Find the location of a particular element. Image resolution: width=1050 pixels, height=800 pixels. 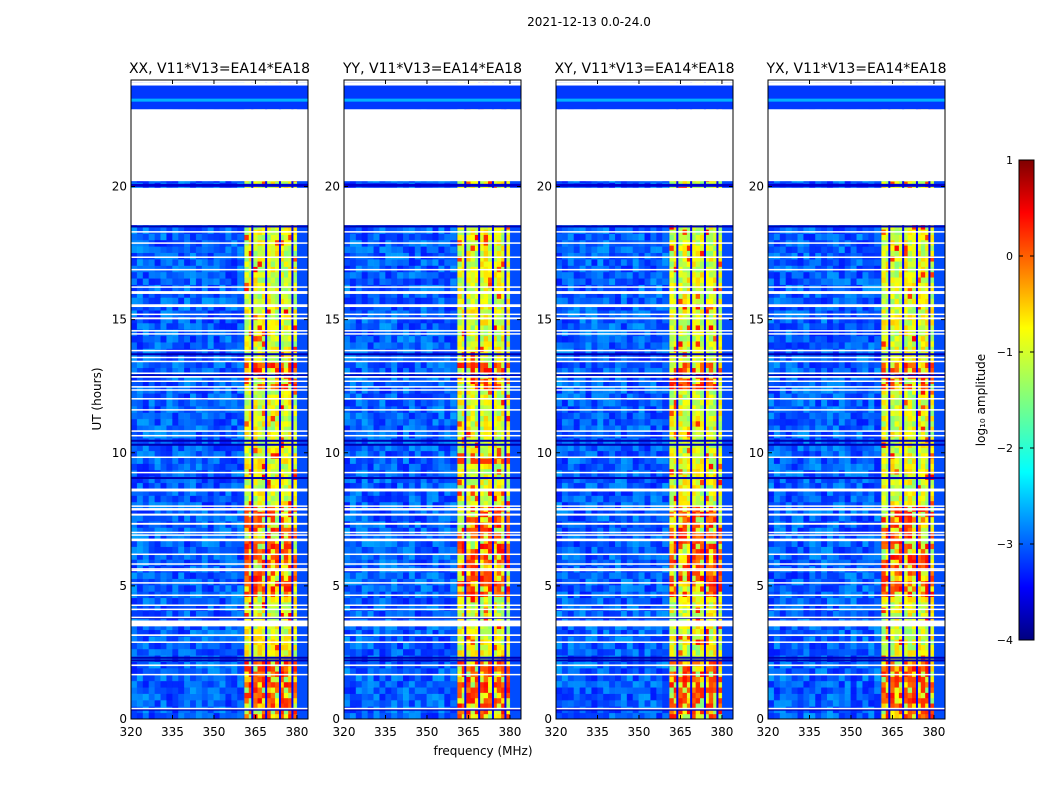

colorbar-gradient is located at coordinates (1026, 400).